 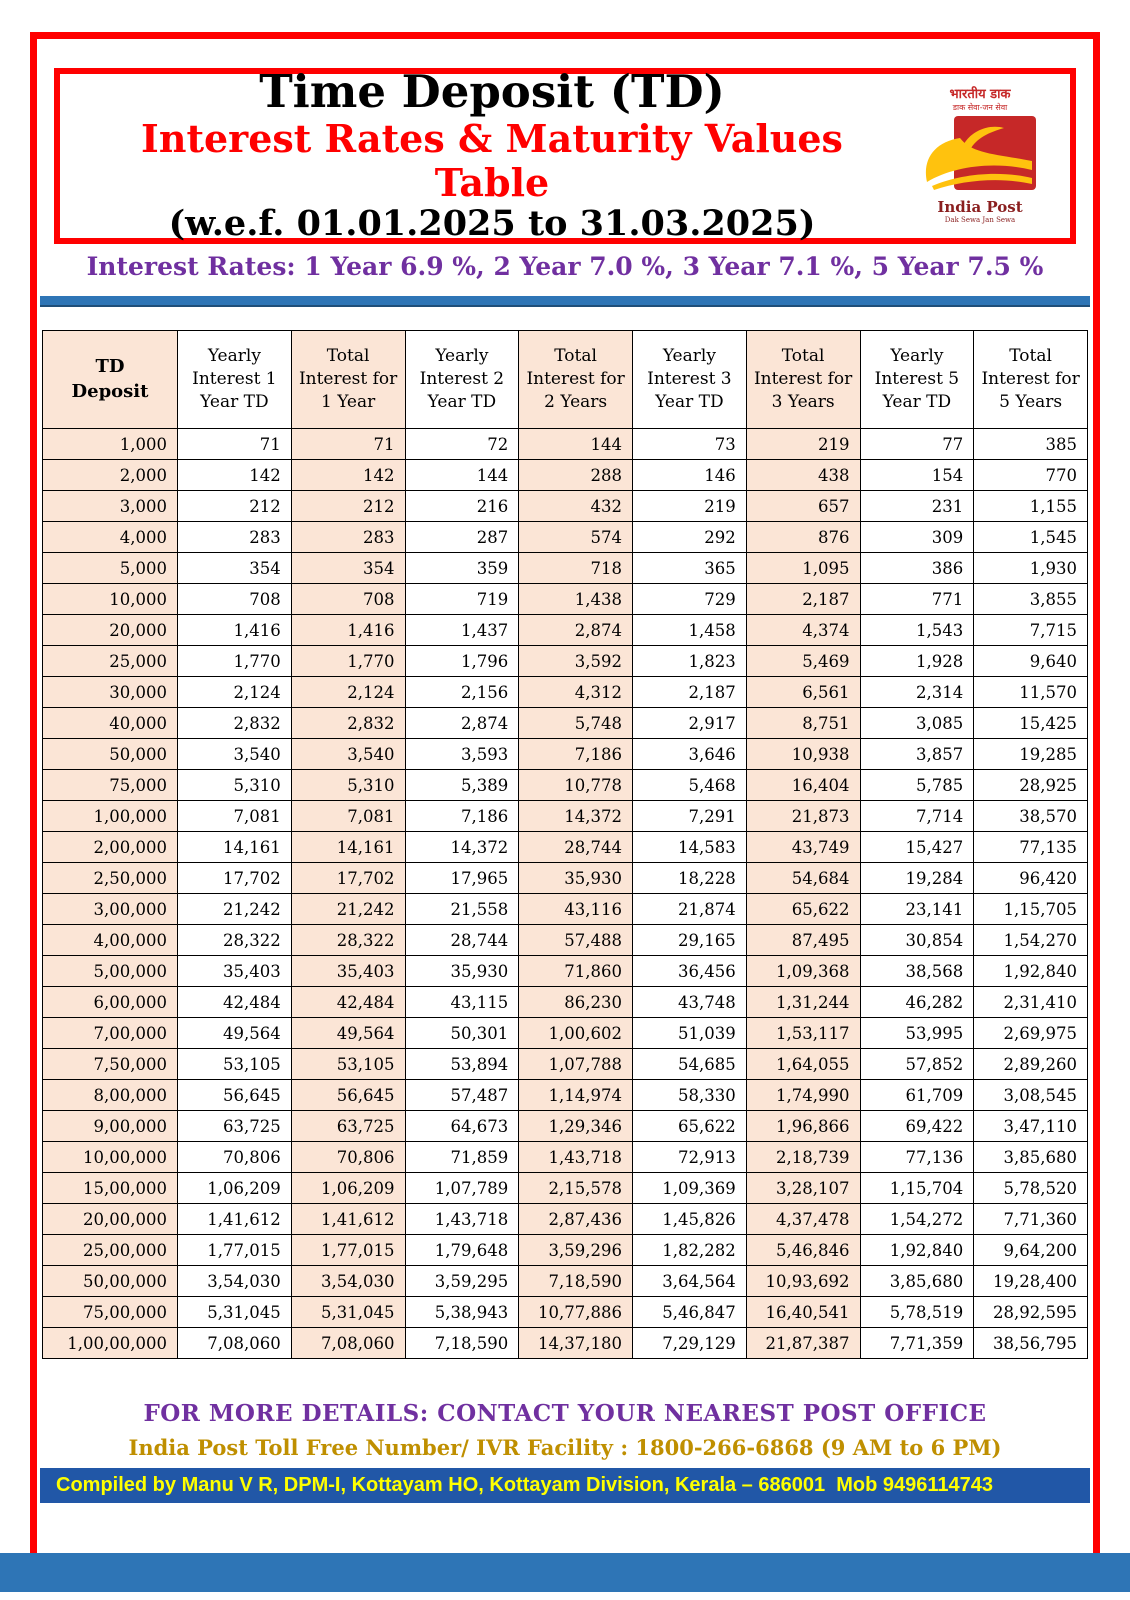 What do you see at coordinates (110, 506) in the screenshot?
I see `deposit-cell: 3,000` at bounding box center [110, 506].